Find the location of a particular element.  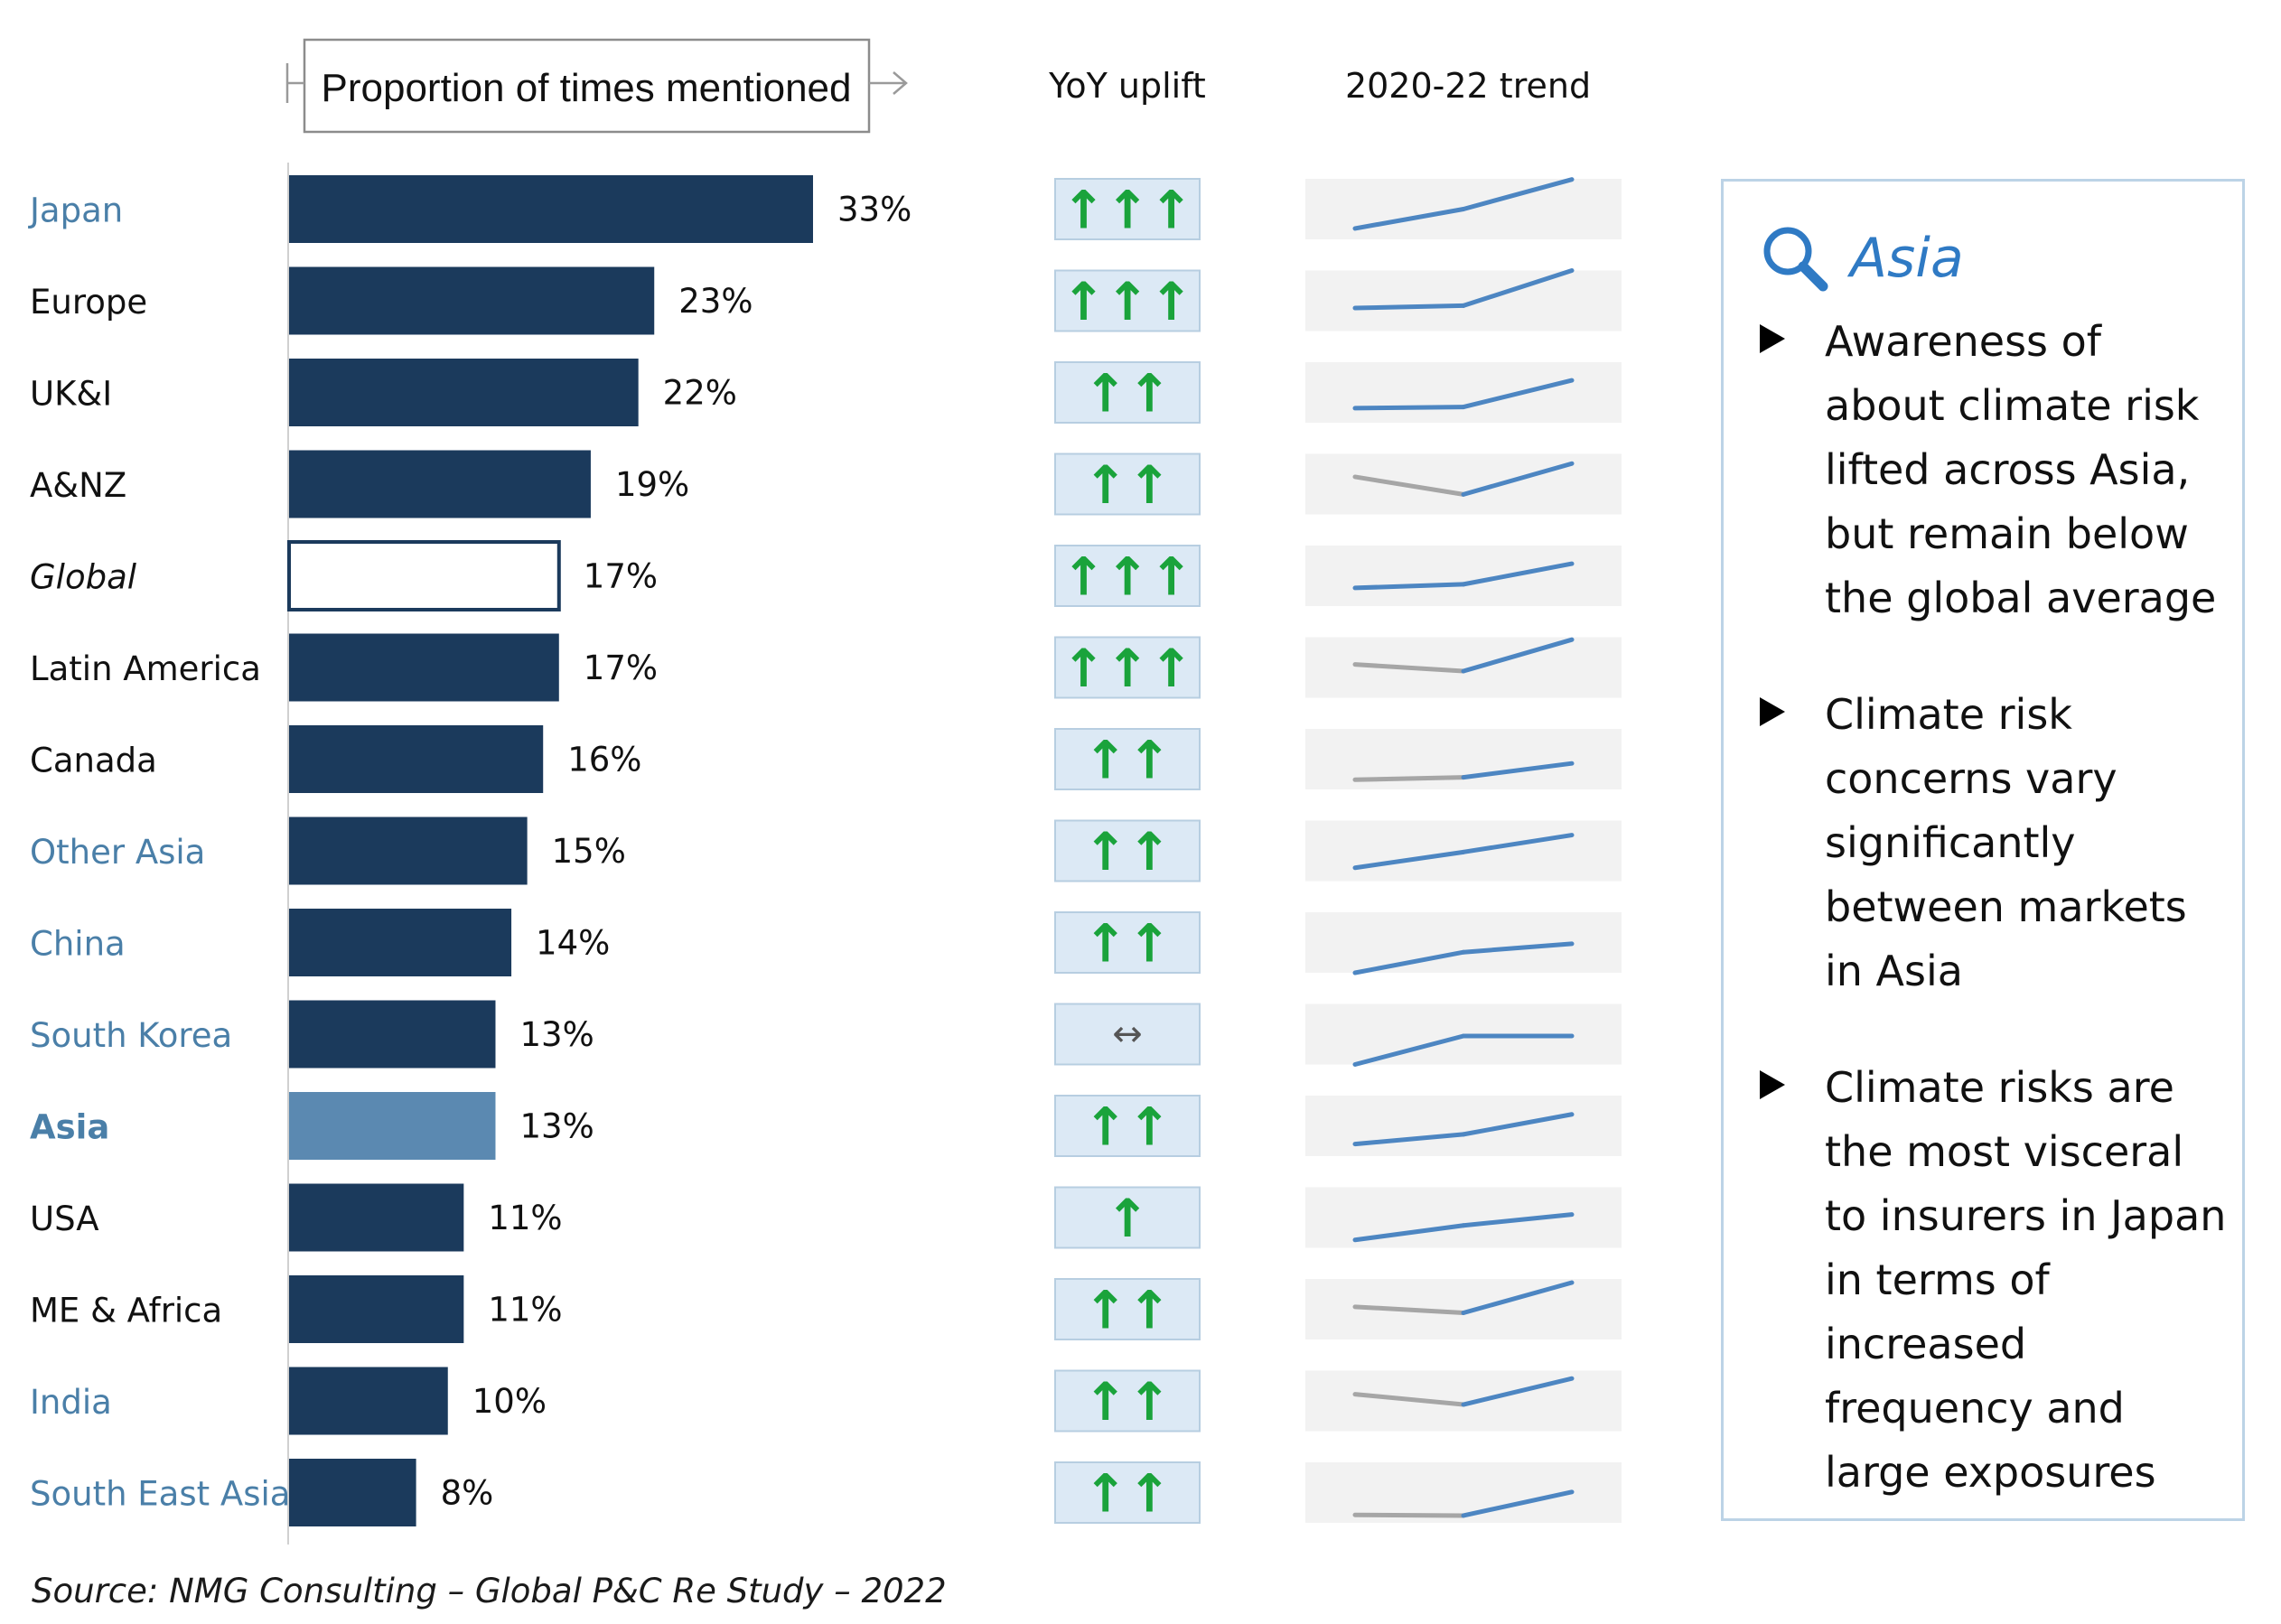

value-label: 16% is located at coordinates (604, 760).